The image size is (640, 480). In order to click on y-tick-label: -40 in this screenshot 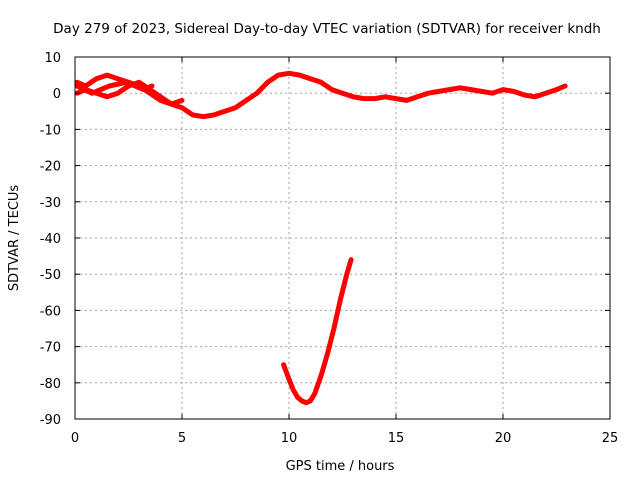, I will do `click(50, 239)`.